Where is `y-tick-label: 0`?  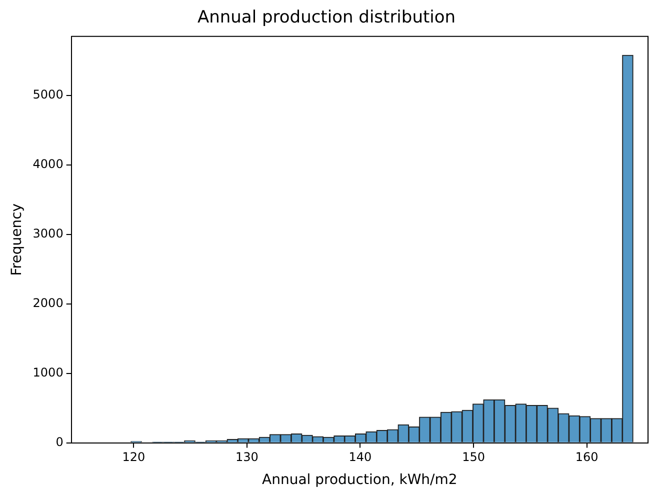
y-tick-label: 0 is located at coordinates (60, 441).